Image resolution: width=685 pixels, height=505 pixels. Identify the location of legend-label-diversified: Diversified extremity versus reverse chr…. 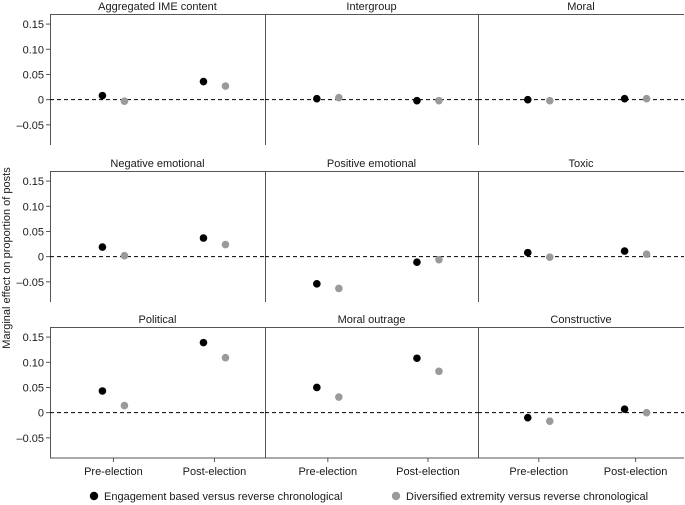
(527, 497).